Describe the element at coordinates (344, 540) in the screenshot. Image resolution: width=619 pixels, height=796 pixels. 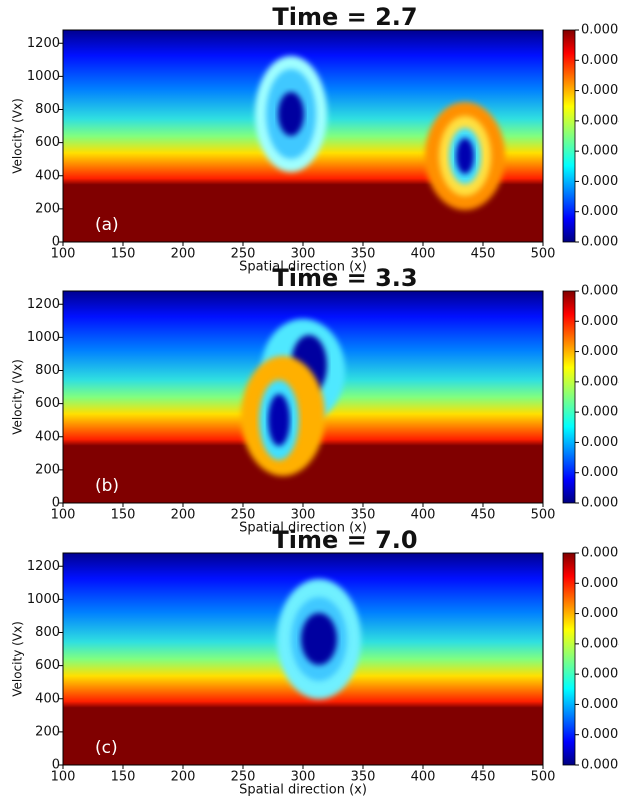
I see `panel-title: Time = 7.0` at that location.